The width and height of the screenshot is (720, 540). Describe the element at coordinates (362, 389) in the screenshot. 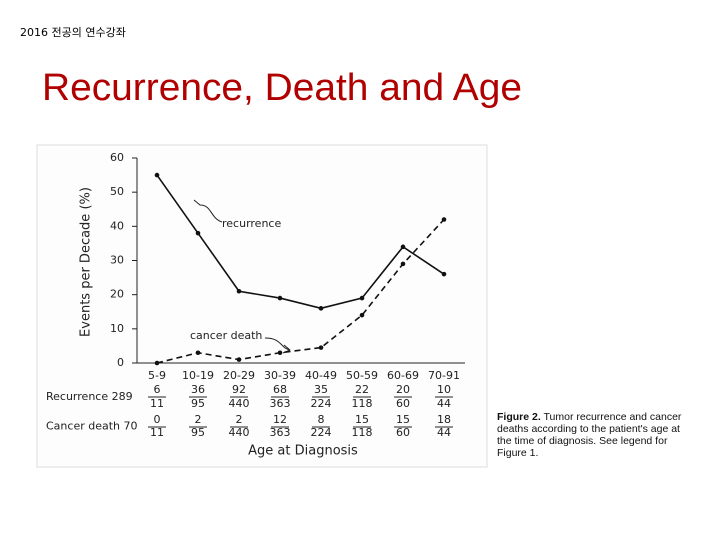

I see `numerator: 22` at that location.